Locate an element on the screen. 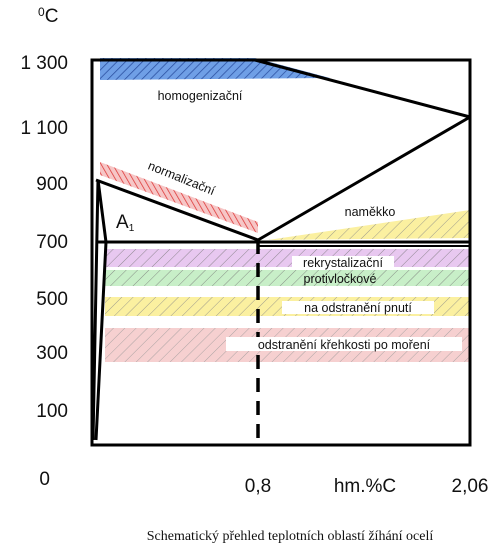  normalization-band is located at coordinates (179, 197).